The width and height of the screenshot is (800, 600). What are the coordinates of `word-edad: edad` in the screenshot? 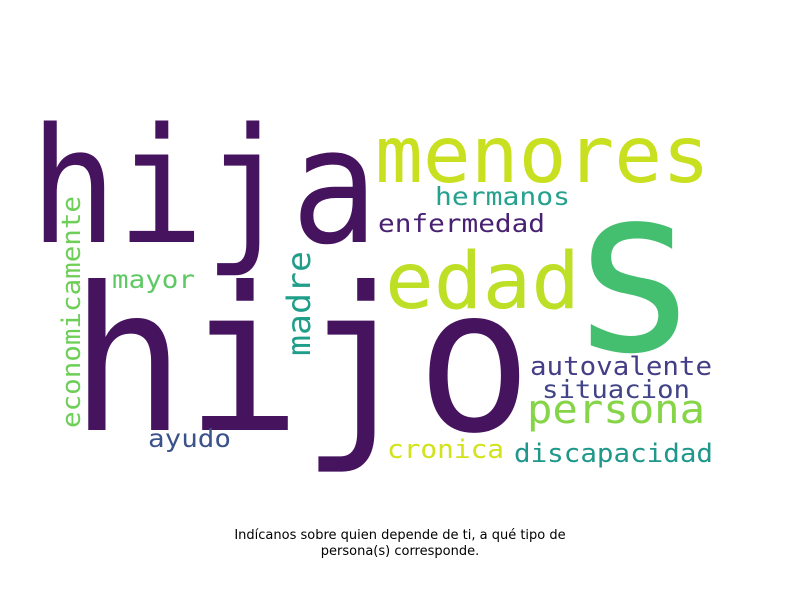 It's located at (482, 282).